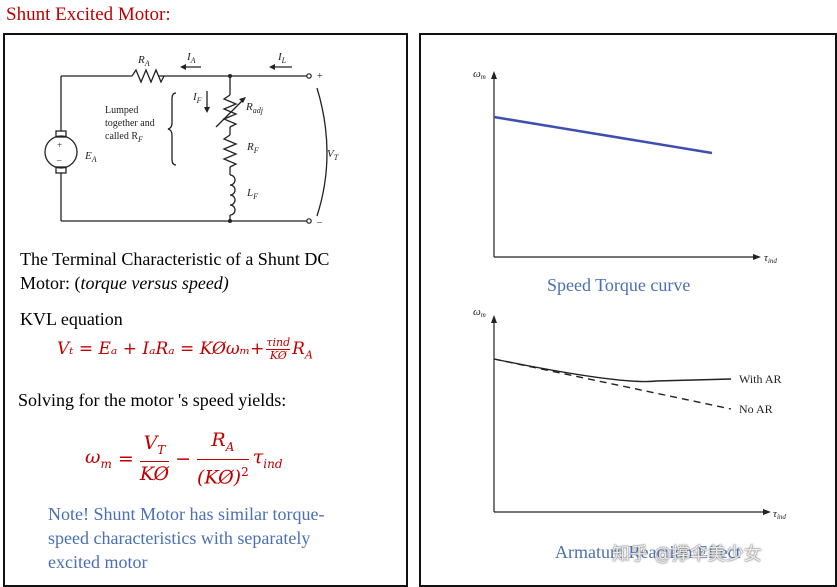 The height and width of the screenshot is (587, 837). Describe the element at coordinates (612, 384) in the screenshot. I see `no-ar-curve` at that location.